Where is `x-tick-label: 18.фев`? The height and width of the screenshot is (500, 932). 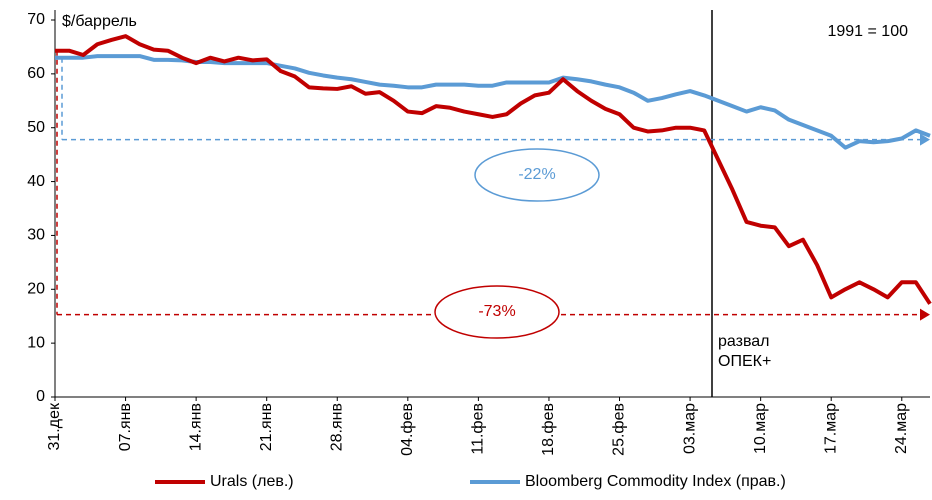
x-tick-label: 18.фев is located at coordinates (548, 429).